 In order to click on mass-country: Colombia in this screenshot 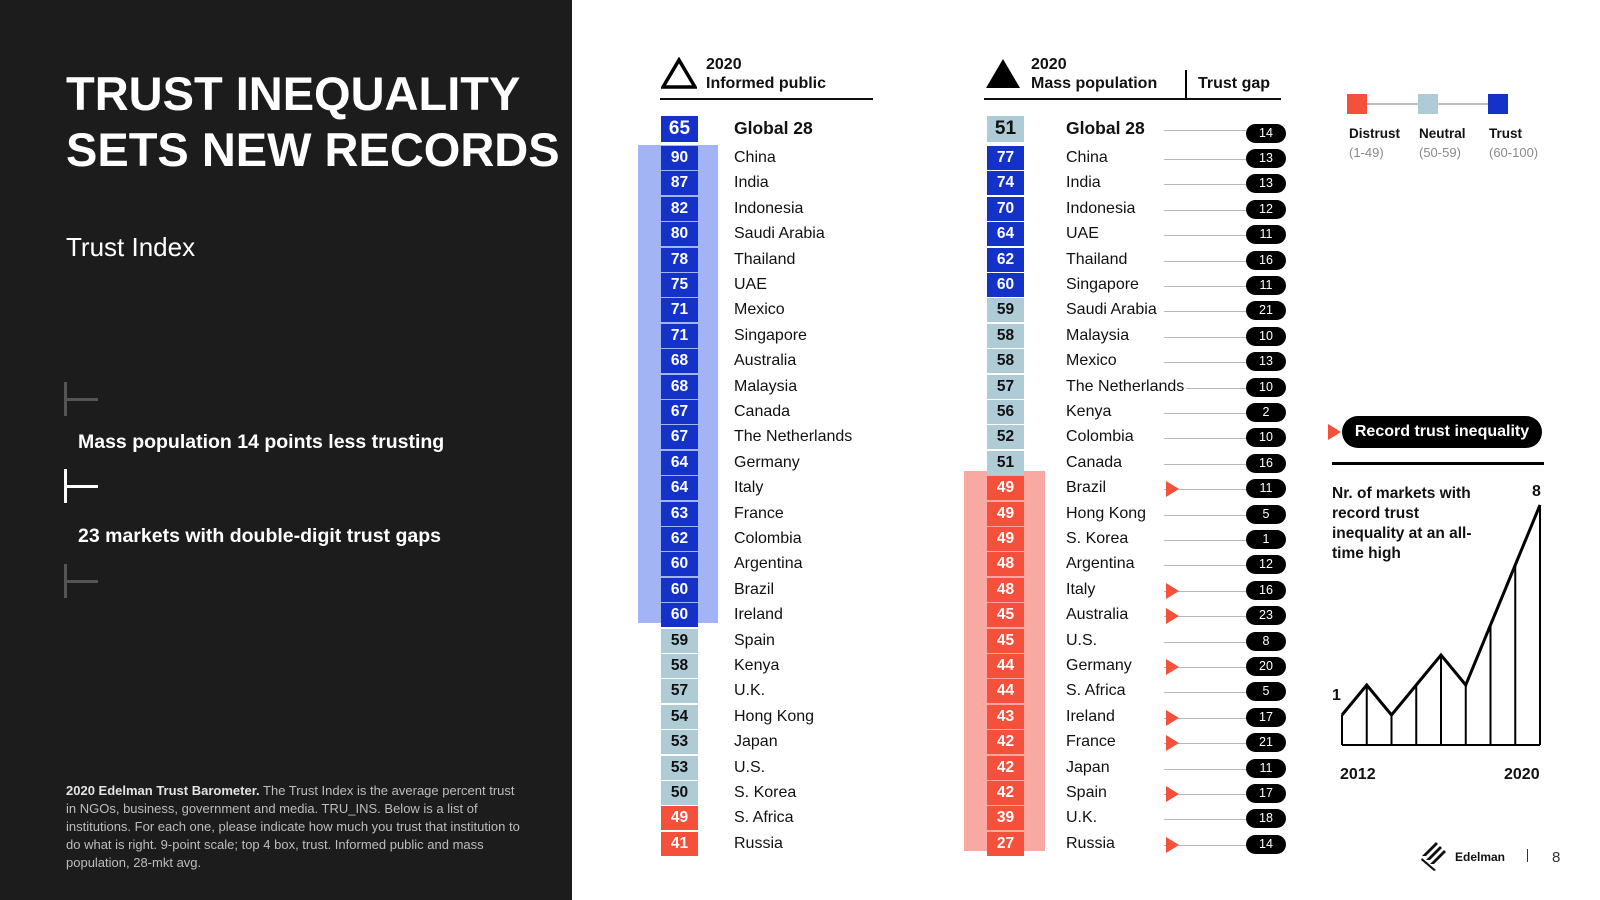, I will do `click(1100, 437)`.